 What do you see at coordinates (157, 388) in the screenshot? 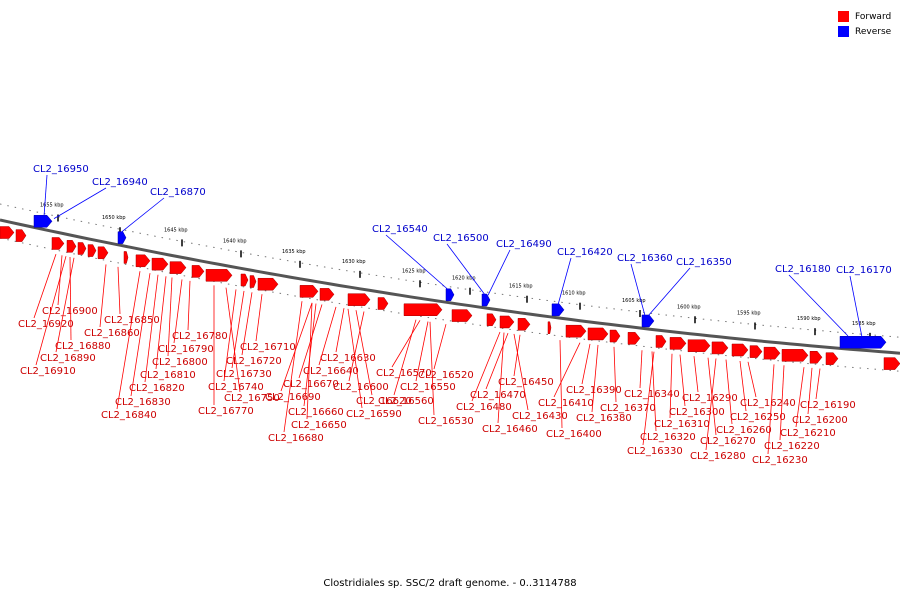
I see `forward-gene-label: CL2_16820` at bounding box center [157, 388].